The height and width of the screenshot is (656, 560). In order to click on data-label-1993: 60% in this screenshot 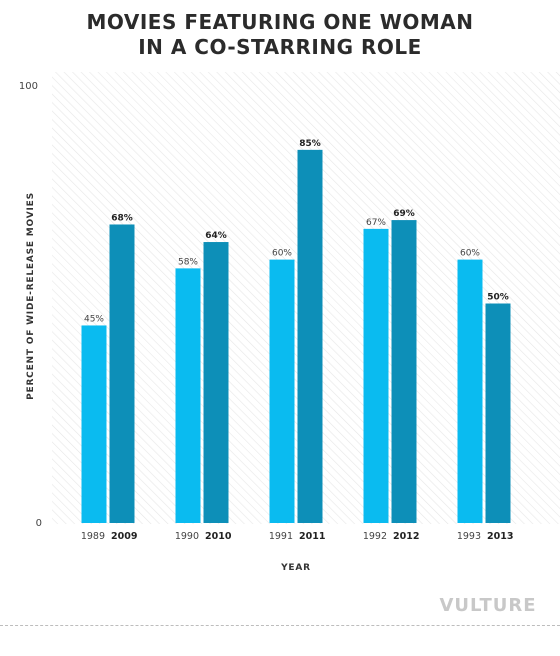, I will do `click(470, 254)`.